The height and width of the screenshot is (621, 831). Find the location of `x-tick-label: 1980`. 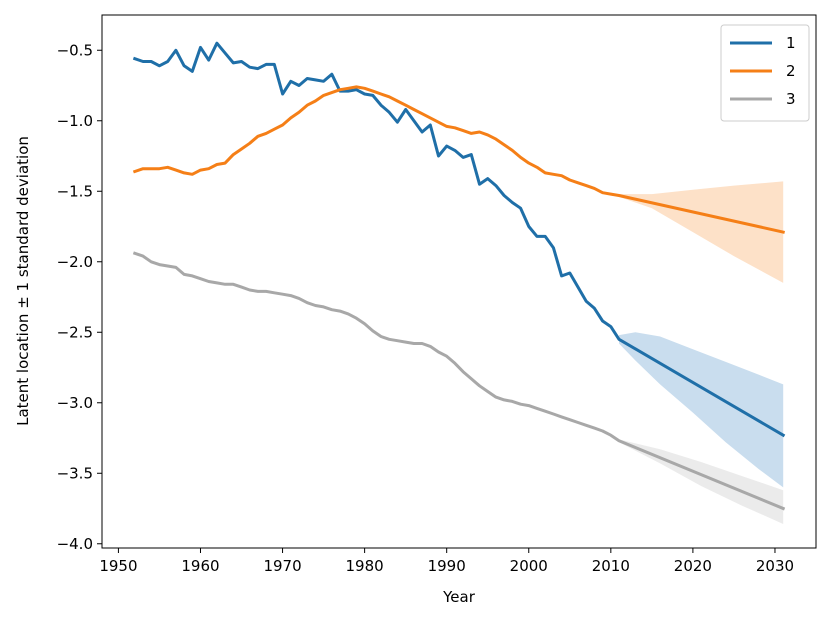

x-tick-label: 1980 is located at coordinates (365, 566).